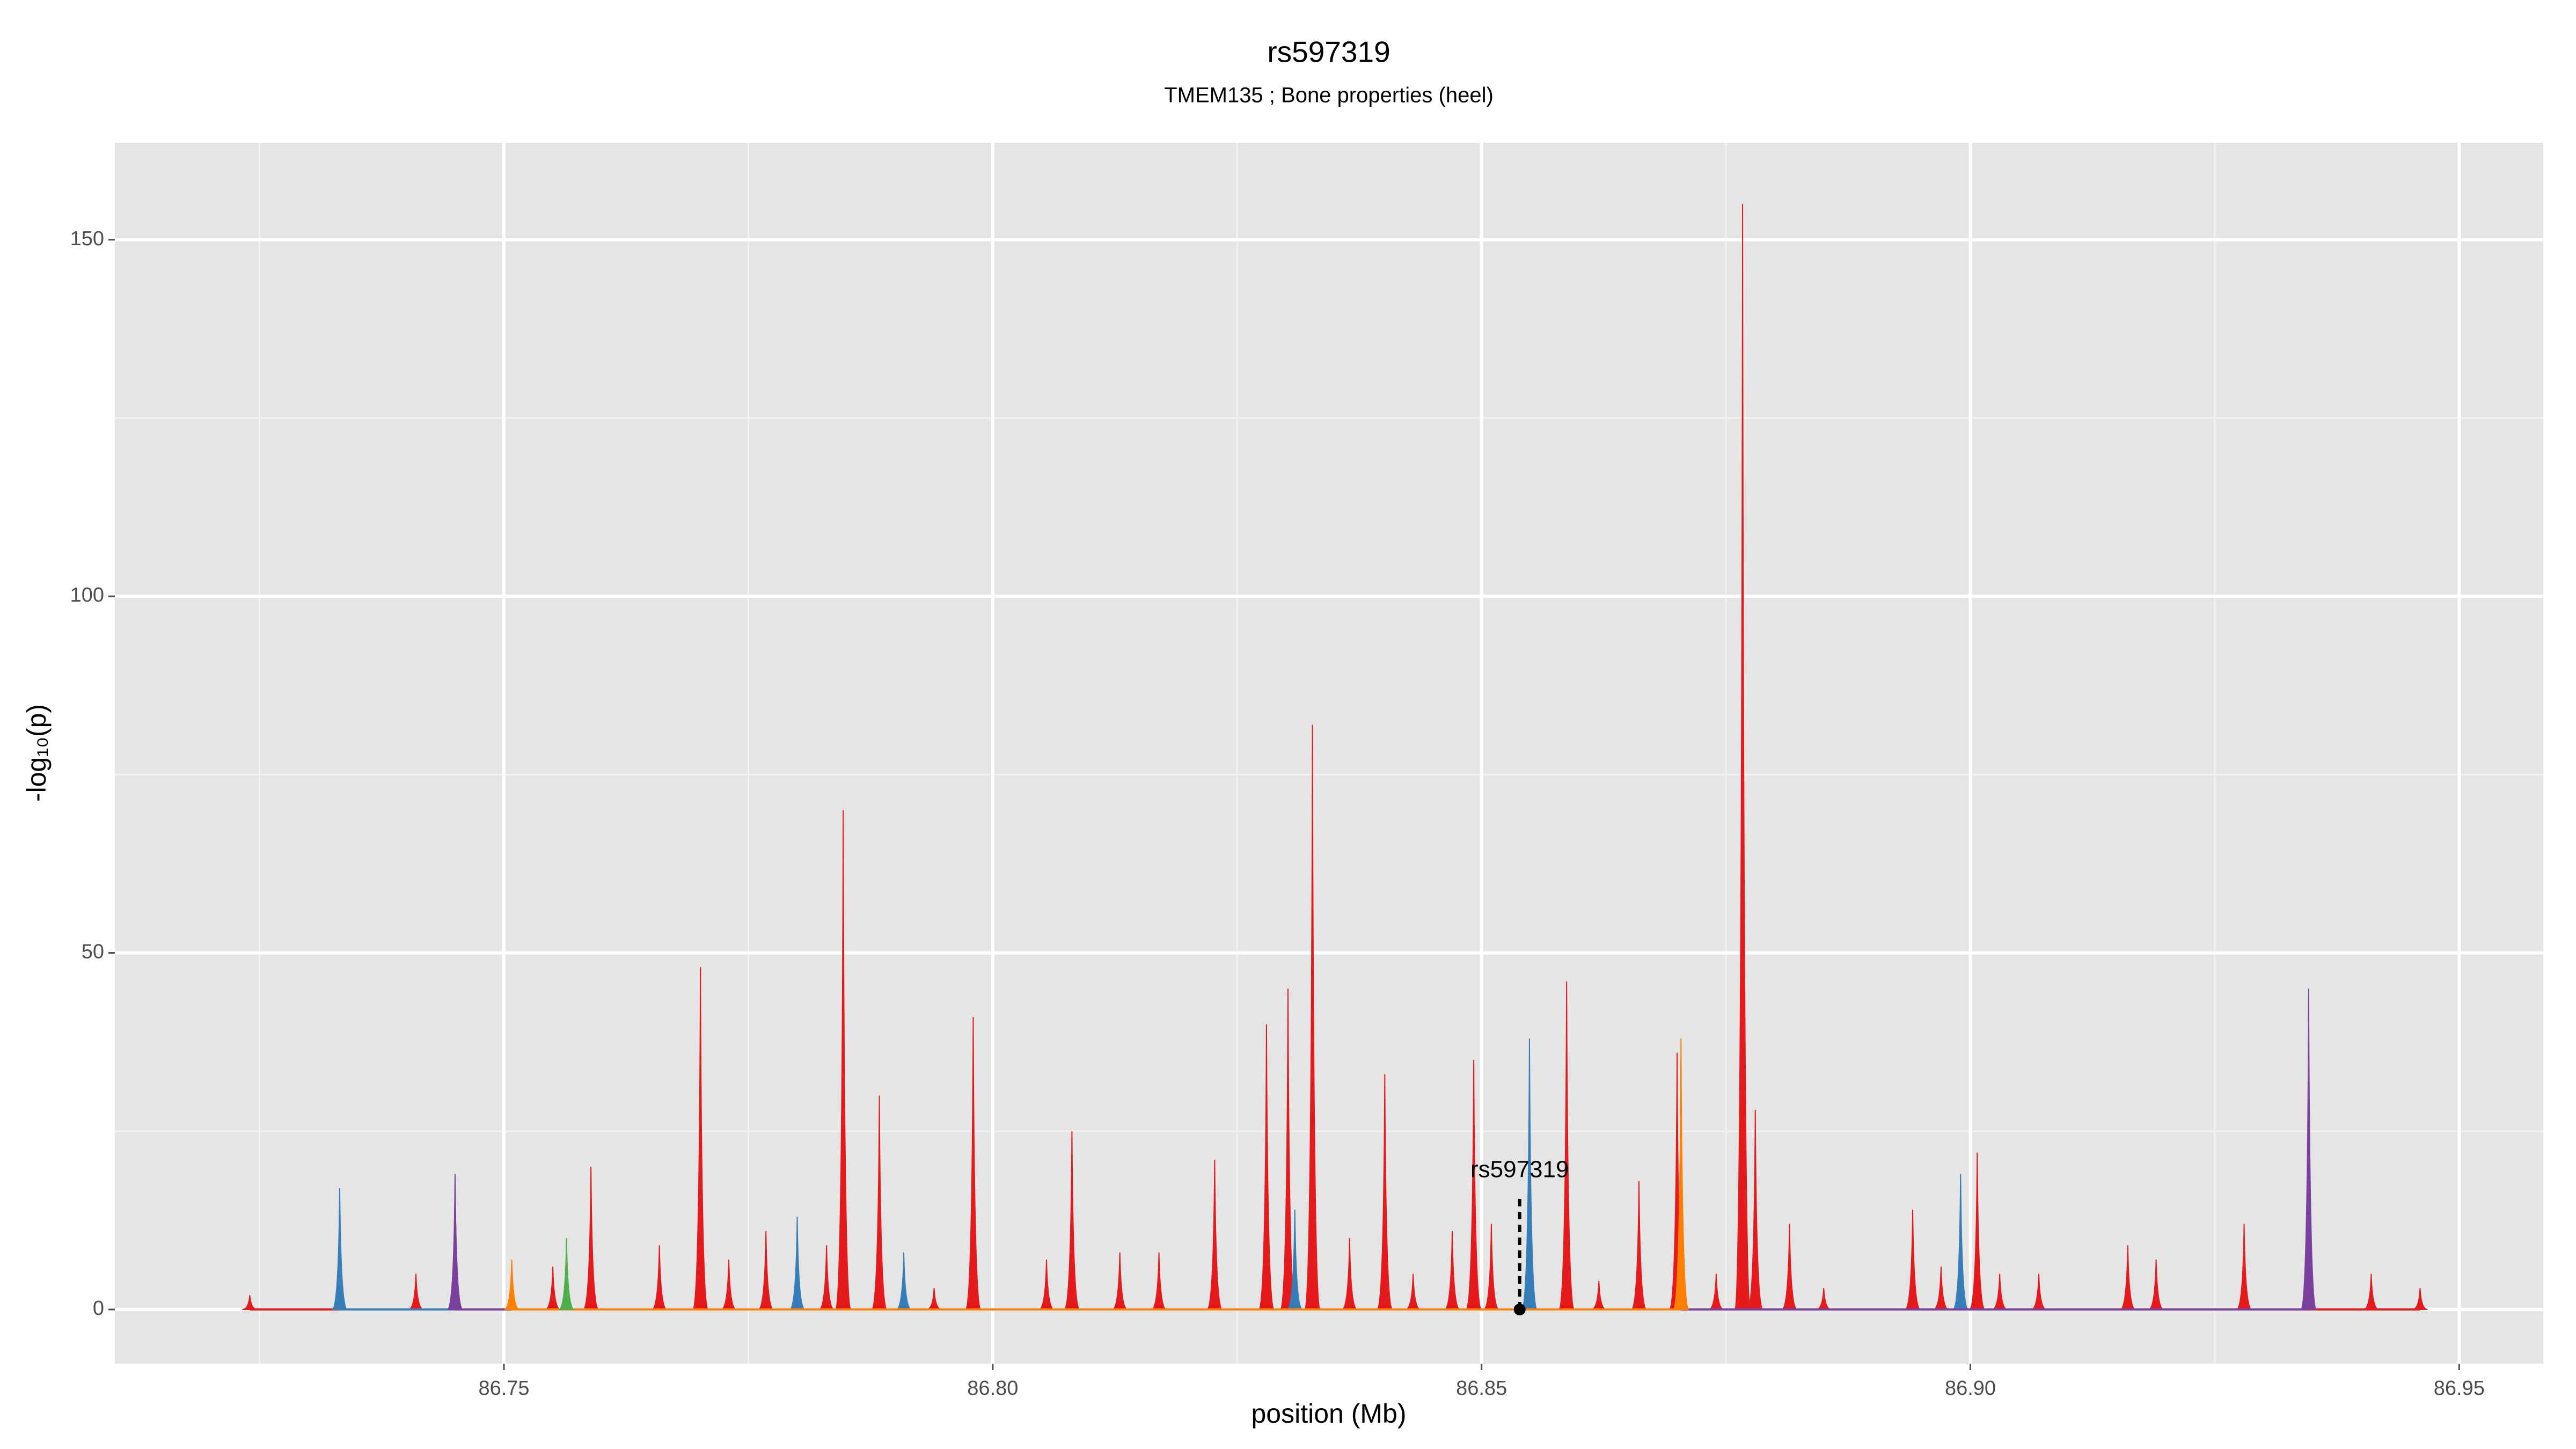 The height and width of the screenshot is (1449, 2576). What do you see at coordinates (1481, 1388) in the screenshot?
I see `x-tick-label: 86.85` at bounding box center [1481, 1388].